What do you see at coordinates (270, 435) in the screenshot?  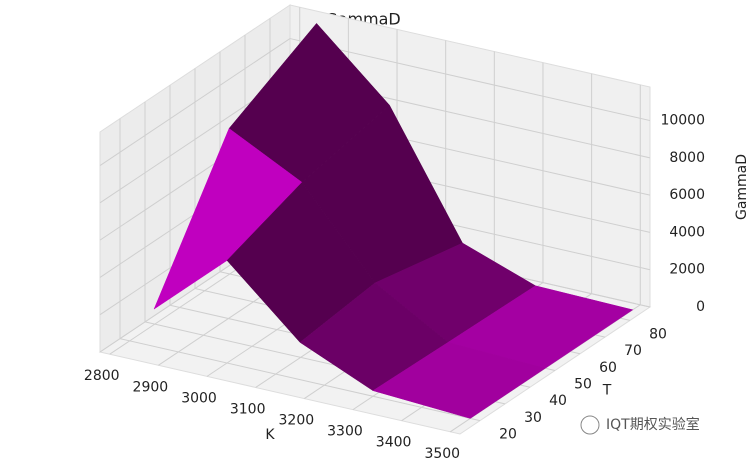 I see `x-axis-label: K` at bounding box center [270, 435].